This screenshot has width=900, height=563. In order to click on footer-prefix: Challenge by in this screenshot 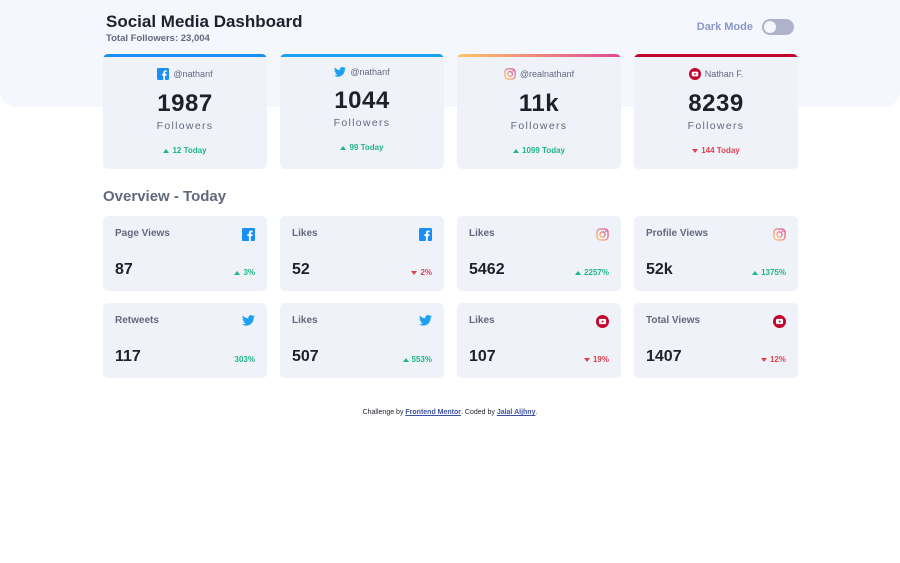, I will do `click(384, 412)`.